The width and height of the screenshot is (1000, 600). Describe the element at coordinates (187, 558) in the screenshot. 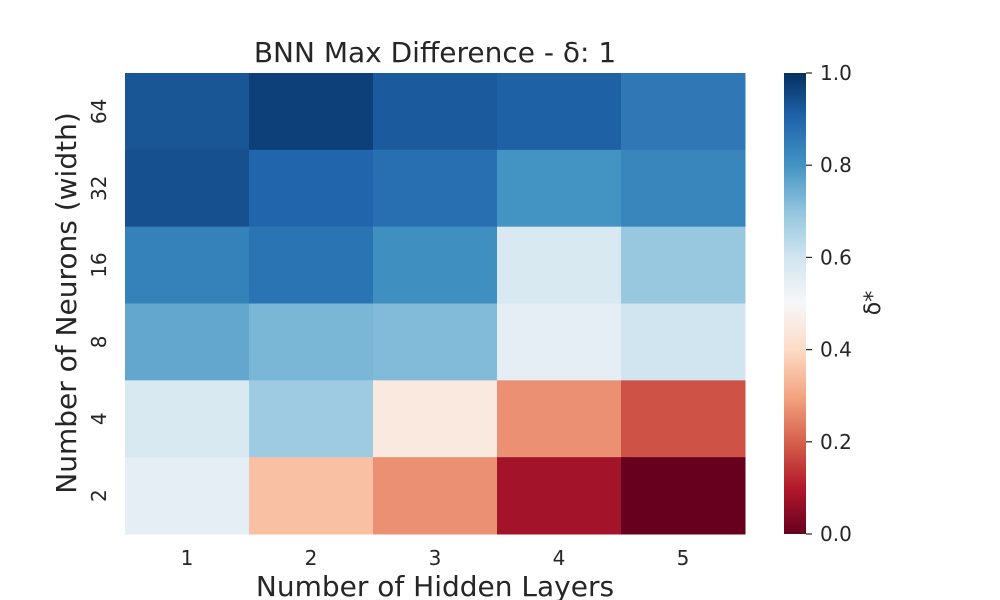

I see `x-tick-label: 1` at that location.